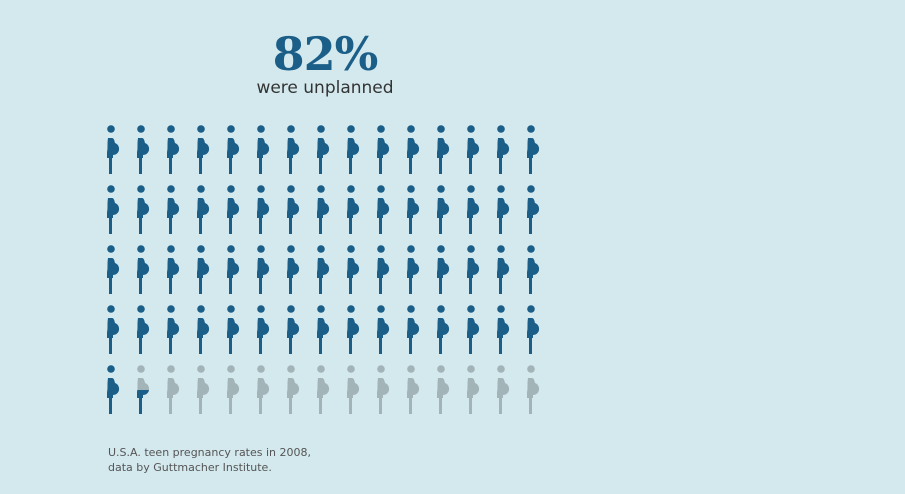 Image resolution: width=905 pixels, height=494 pixels. I want to click on caption-line-1: U.S.A. teen pregnancy rates in 2008,, so click(210, 452).